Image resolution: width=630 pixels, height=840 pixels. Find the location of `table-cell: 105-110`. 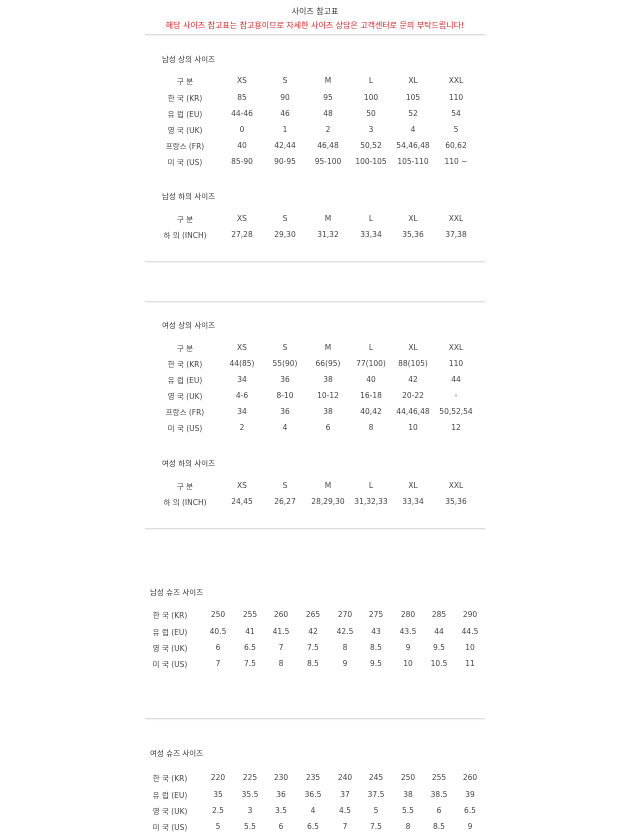

table-cell: 105-110 is located at coordinates (413, 161).